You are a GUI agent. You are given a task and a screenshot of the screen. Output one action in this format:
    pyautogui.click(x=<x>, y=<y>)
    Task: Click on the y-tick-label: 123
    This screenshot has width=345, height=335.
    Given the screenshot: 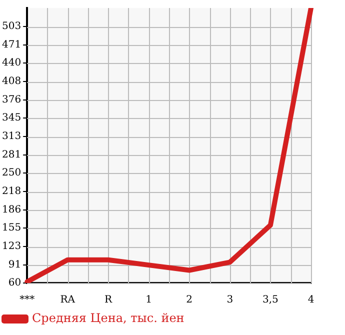 What is the action you would take?
    pyautogui.click(x=12, y=246)
    